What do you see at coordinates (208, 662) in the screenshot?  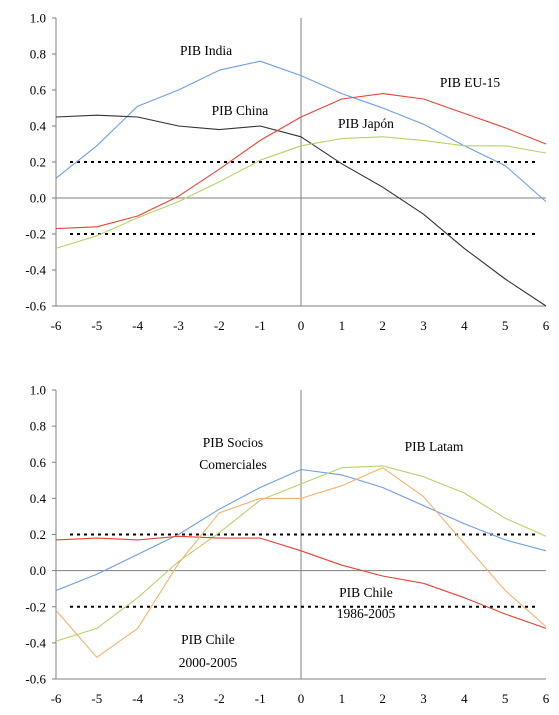 I see `series-label-line: 2000-2005` at bounding box center [208, 662].